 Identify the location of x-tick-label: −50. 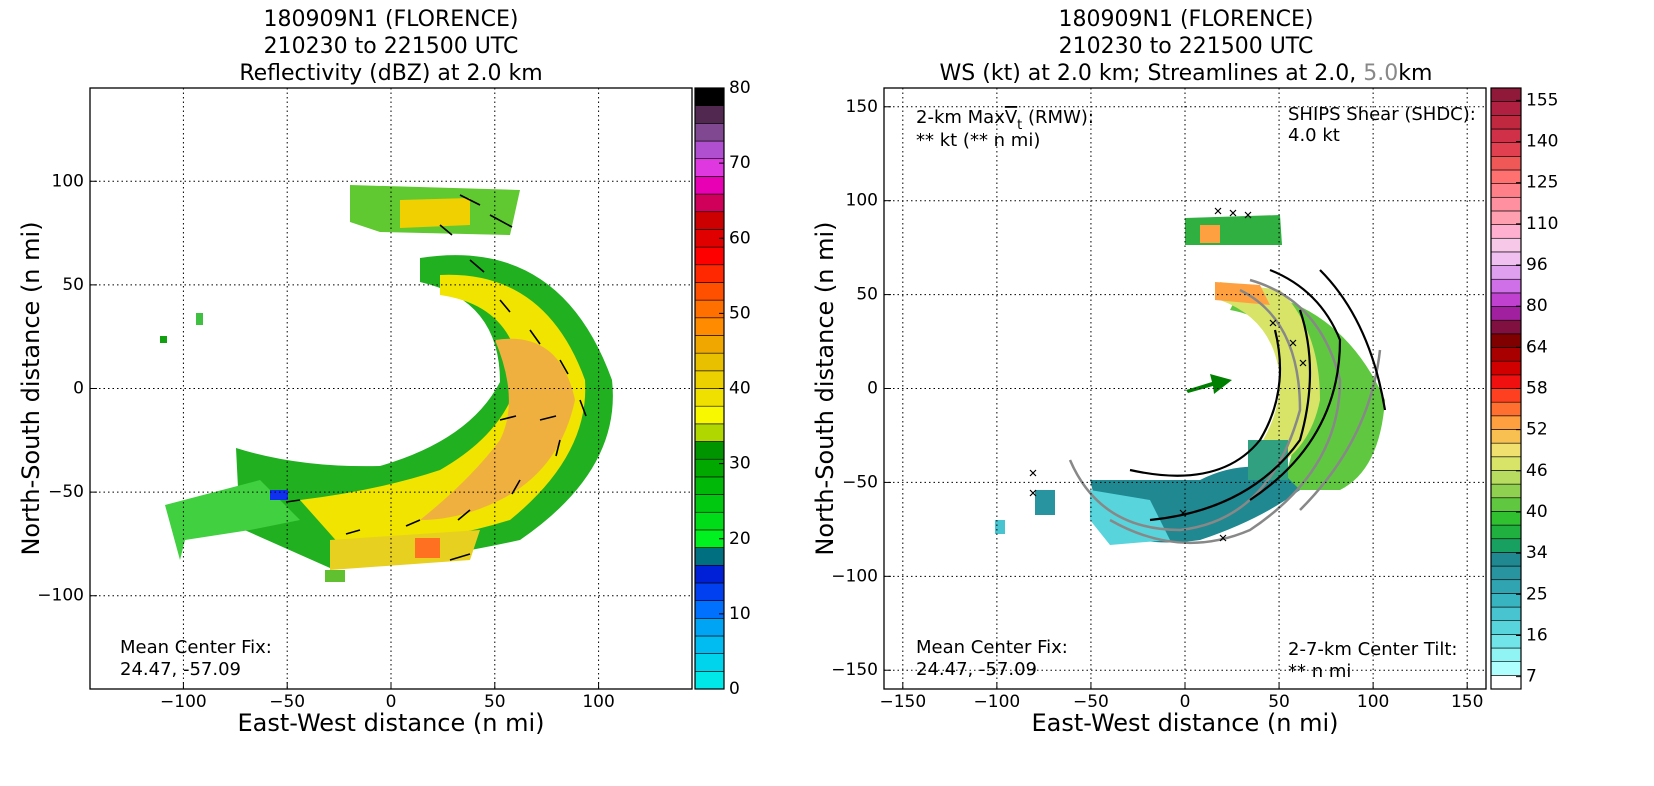
(287, 702).